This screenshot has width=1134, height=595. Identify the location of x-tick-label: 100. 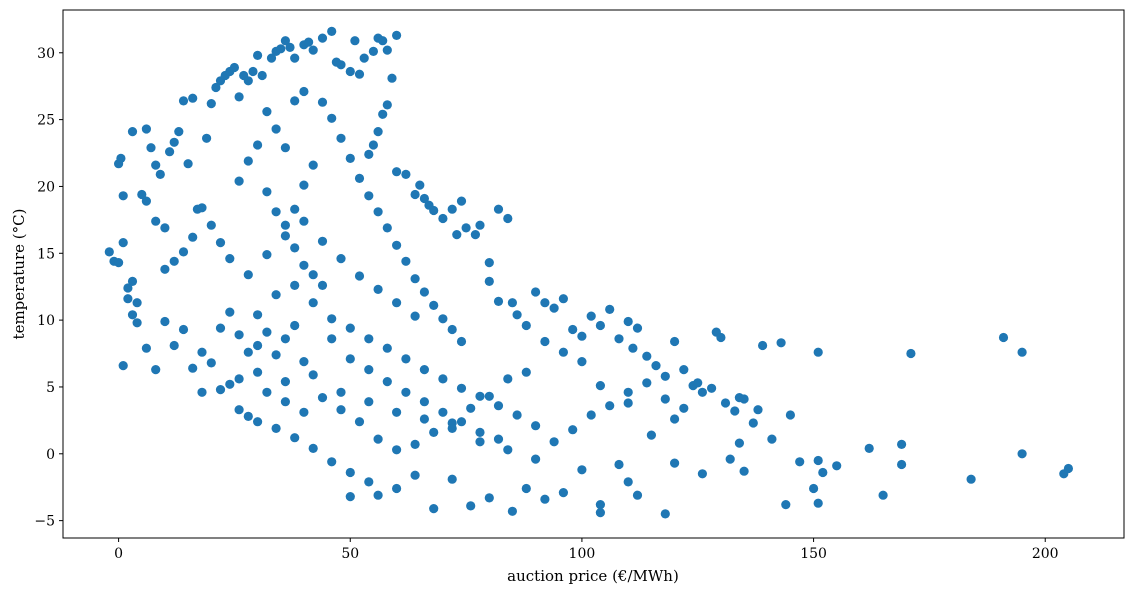
(582, 554).